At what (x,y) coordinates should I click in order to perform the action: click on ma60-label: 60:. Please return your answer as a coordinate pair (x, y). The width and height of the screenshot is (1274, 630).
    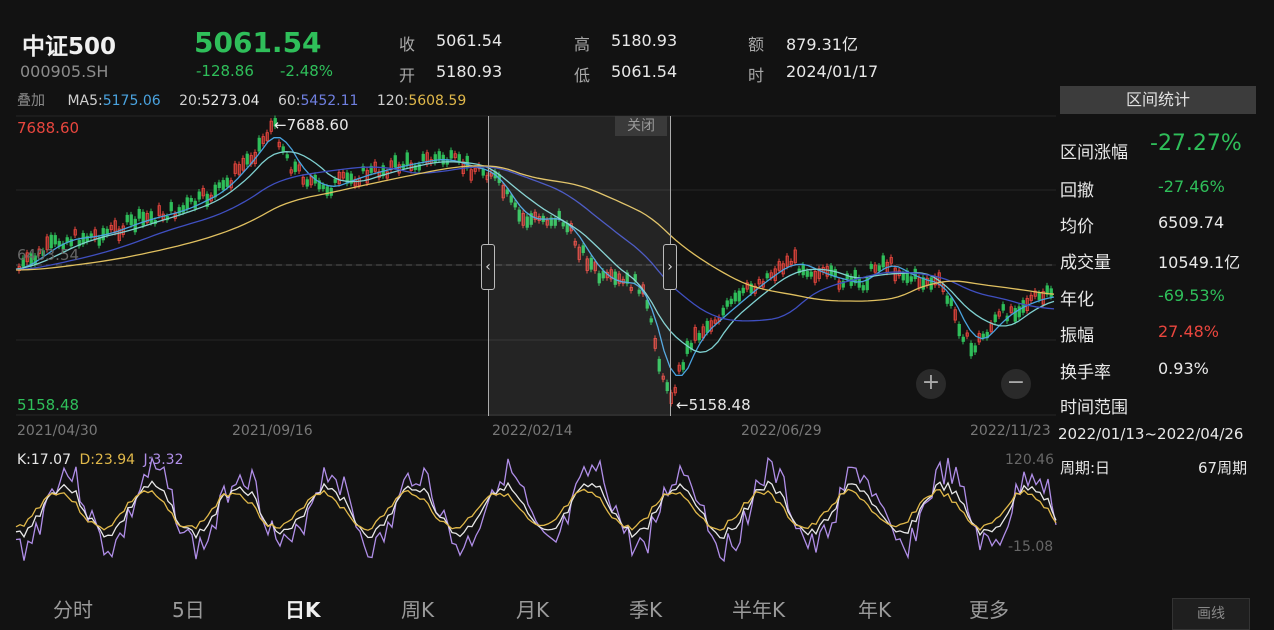
    Looking at the image, I should click on (289, 101).